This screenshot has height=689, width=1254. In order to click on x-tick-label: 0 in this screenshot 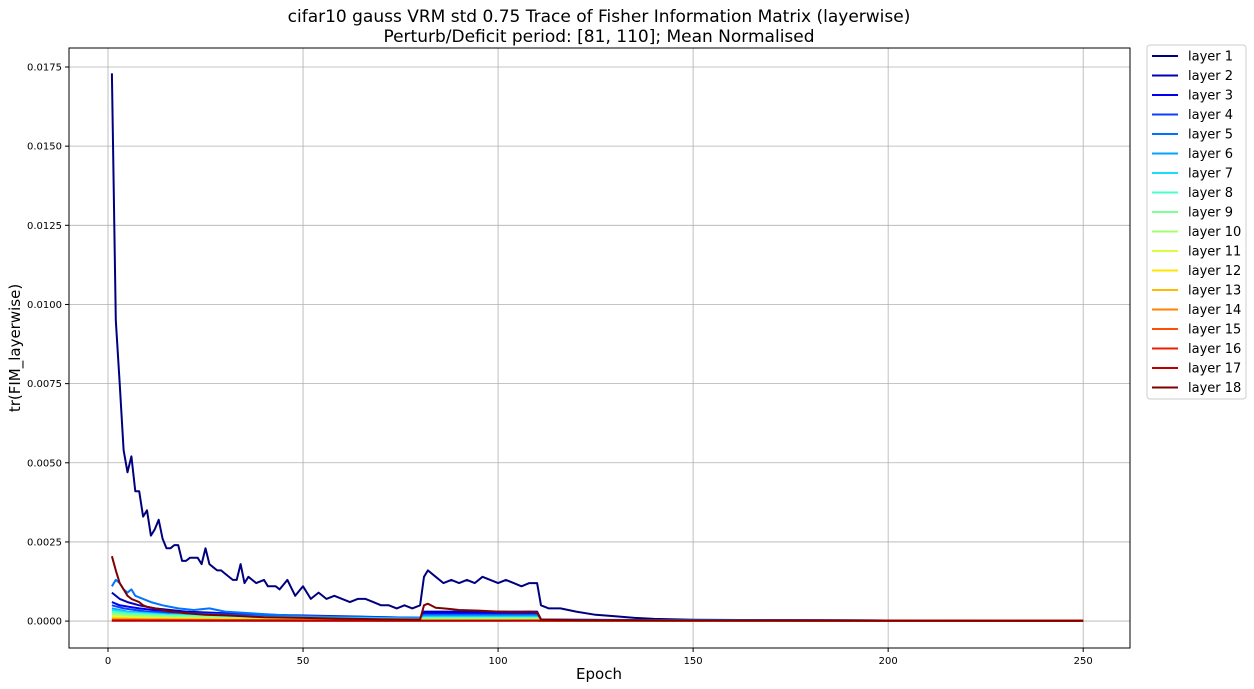, I will do `click(108, 661)`.